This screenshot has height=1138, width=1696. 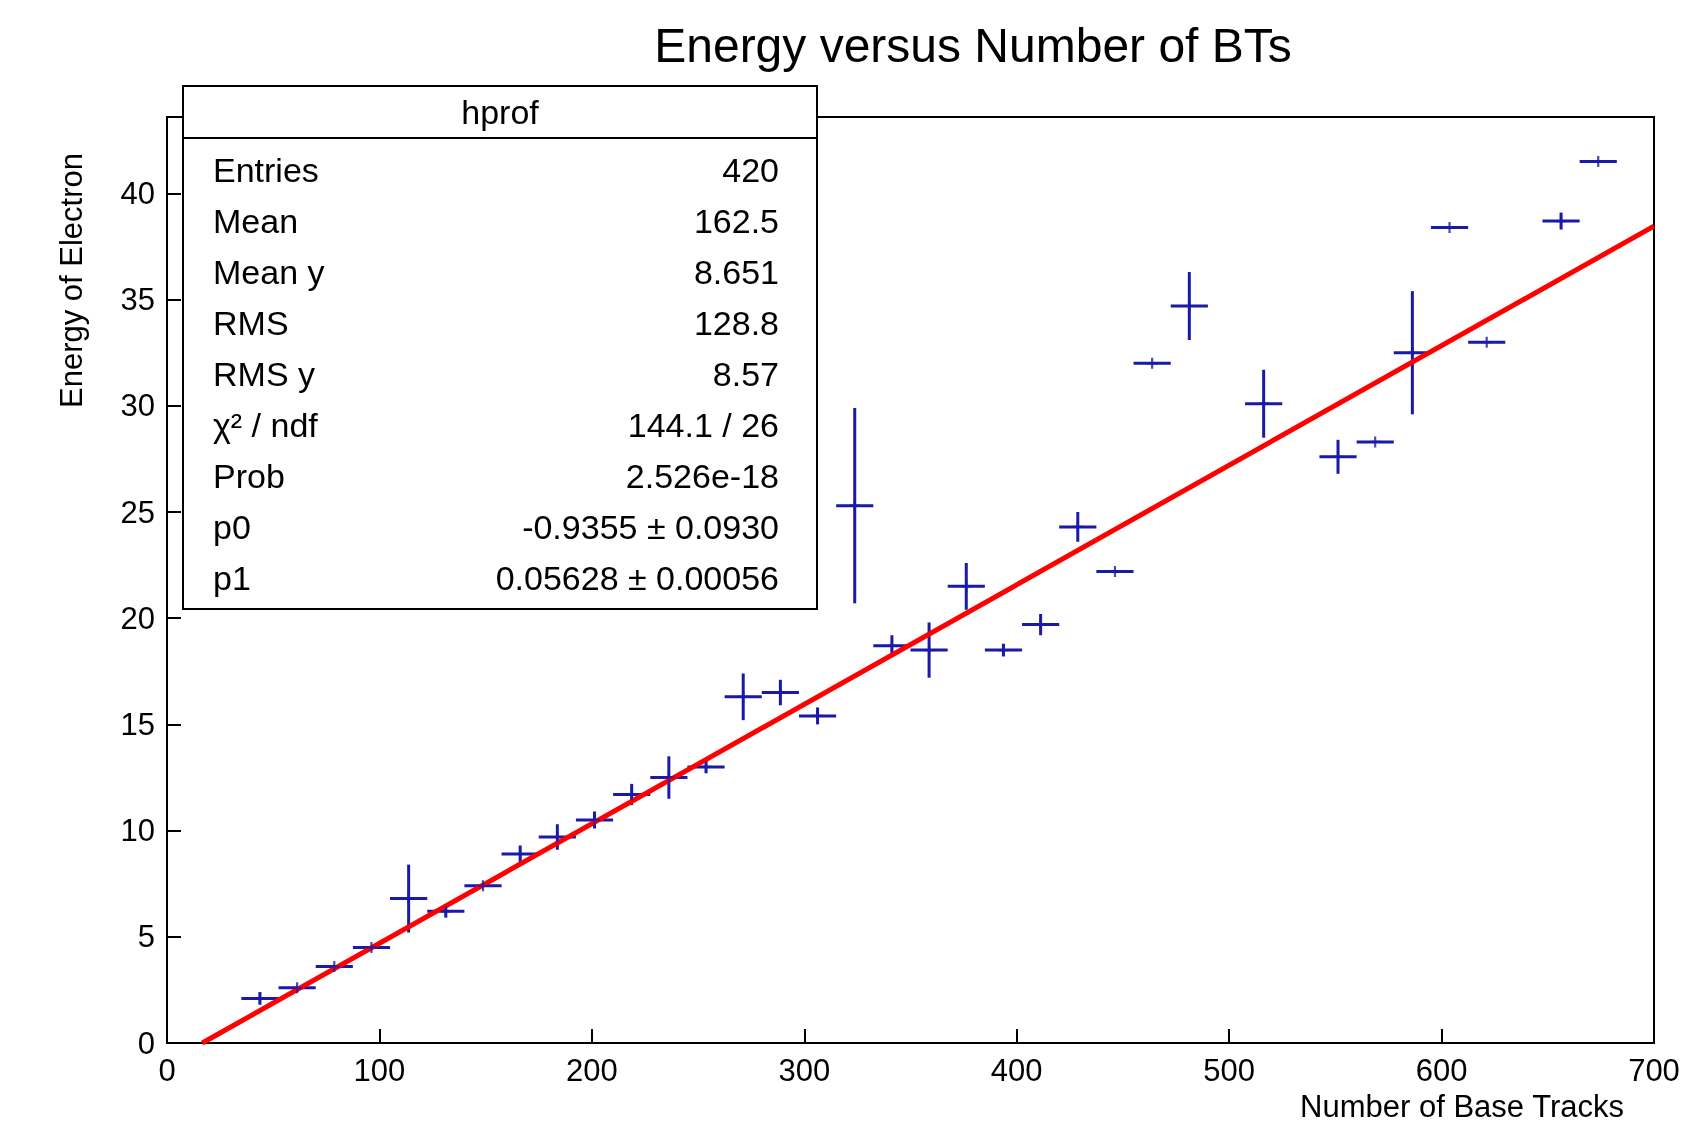 I want to click on annotation: 8.57, so click(x=745, y=373).